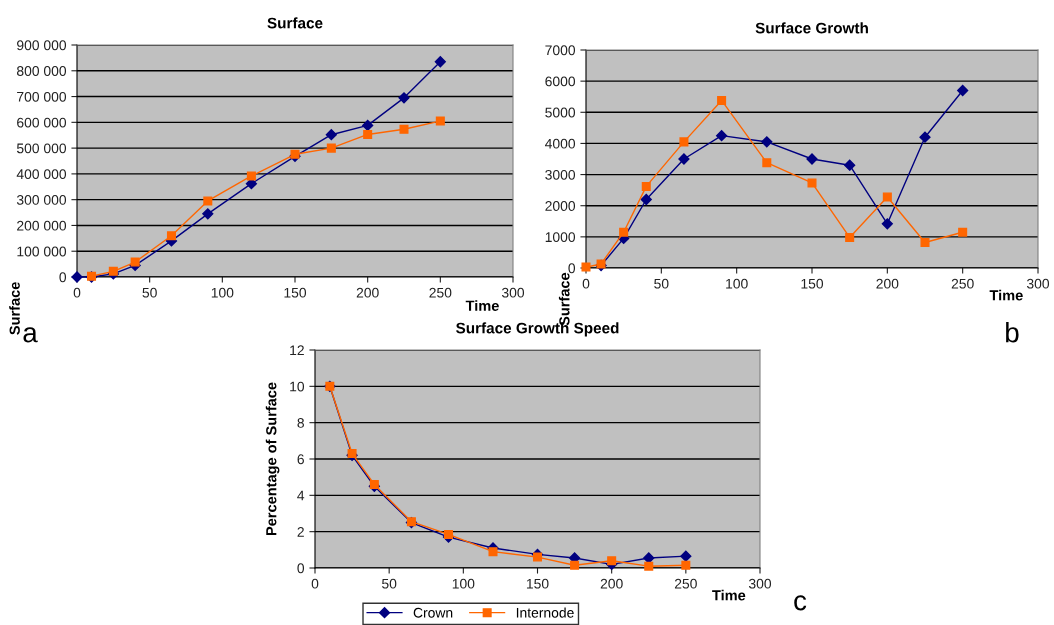 The image size is (1054, 625). I want to click on text: c, so click(800, 603).